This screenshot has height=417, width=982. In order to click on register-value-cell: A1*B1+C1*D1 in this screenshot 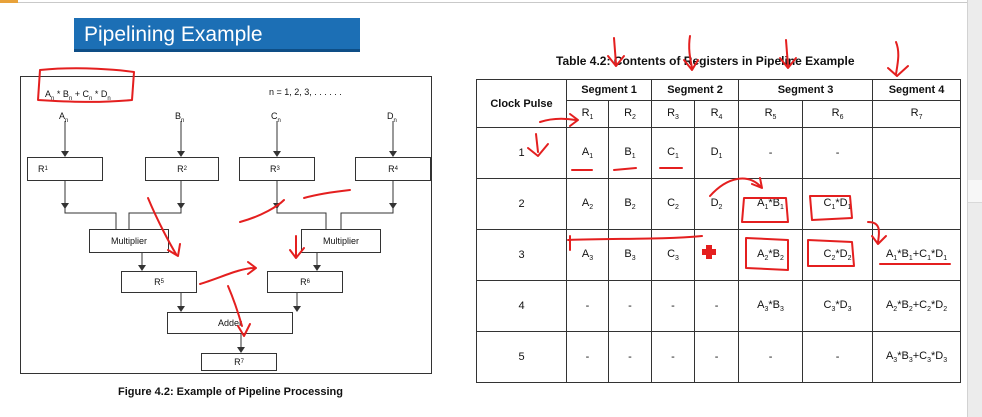, I will do `click(917, 255)`.